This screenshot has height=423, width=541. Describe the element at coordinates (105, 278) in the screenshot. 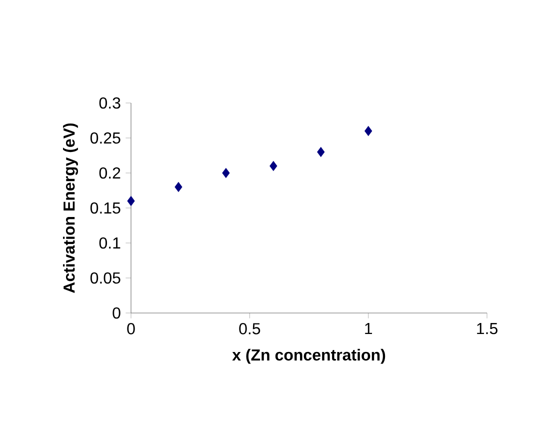

I see `y-tick-label: 0.05` at that location.